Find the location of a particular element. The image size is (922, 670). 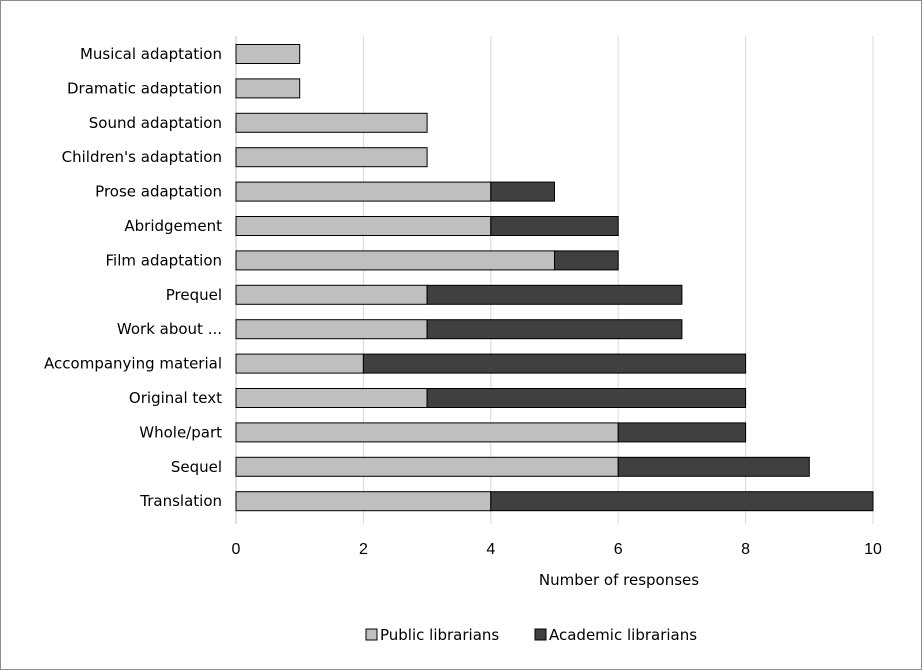

category-label: Sound adaptation is located at coordinates (155, 123).